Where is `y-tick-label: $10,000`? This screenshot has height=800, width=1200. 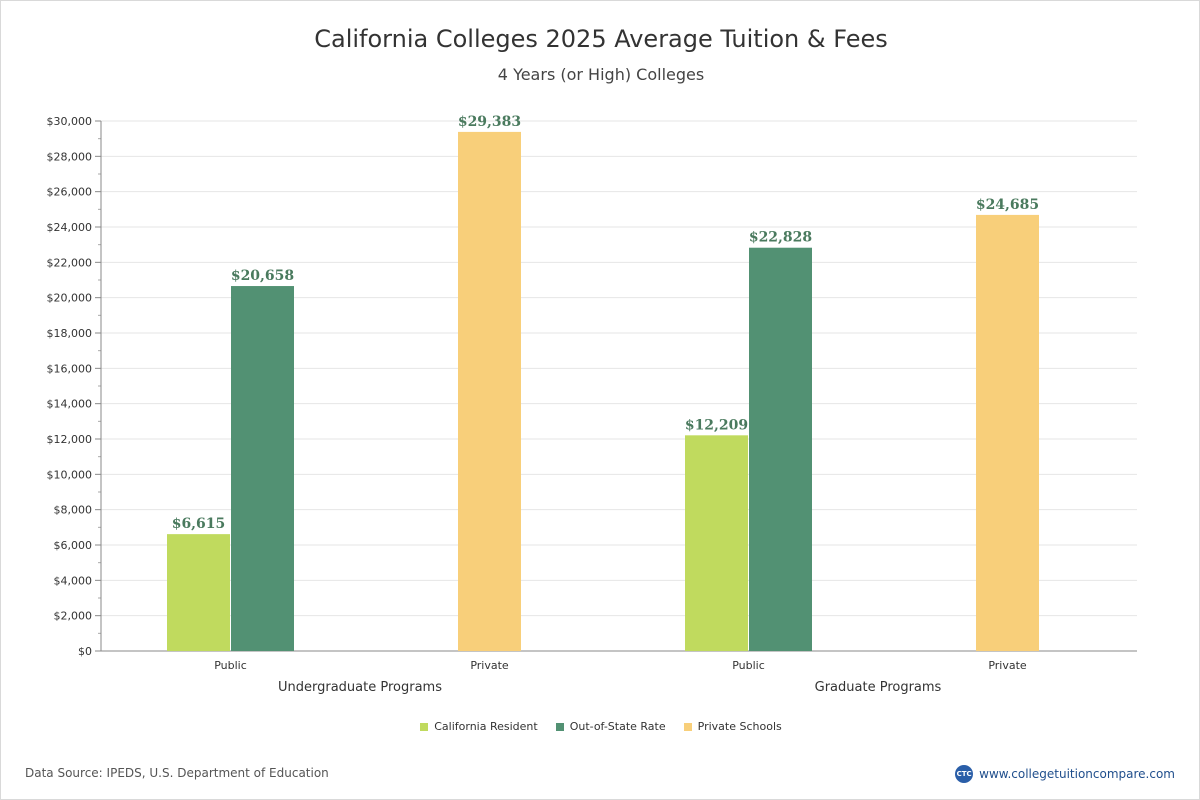
y-tick-label: $10,000 is located at coordinates (70, 474).